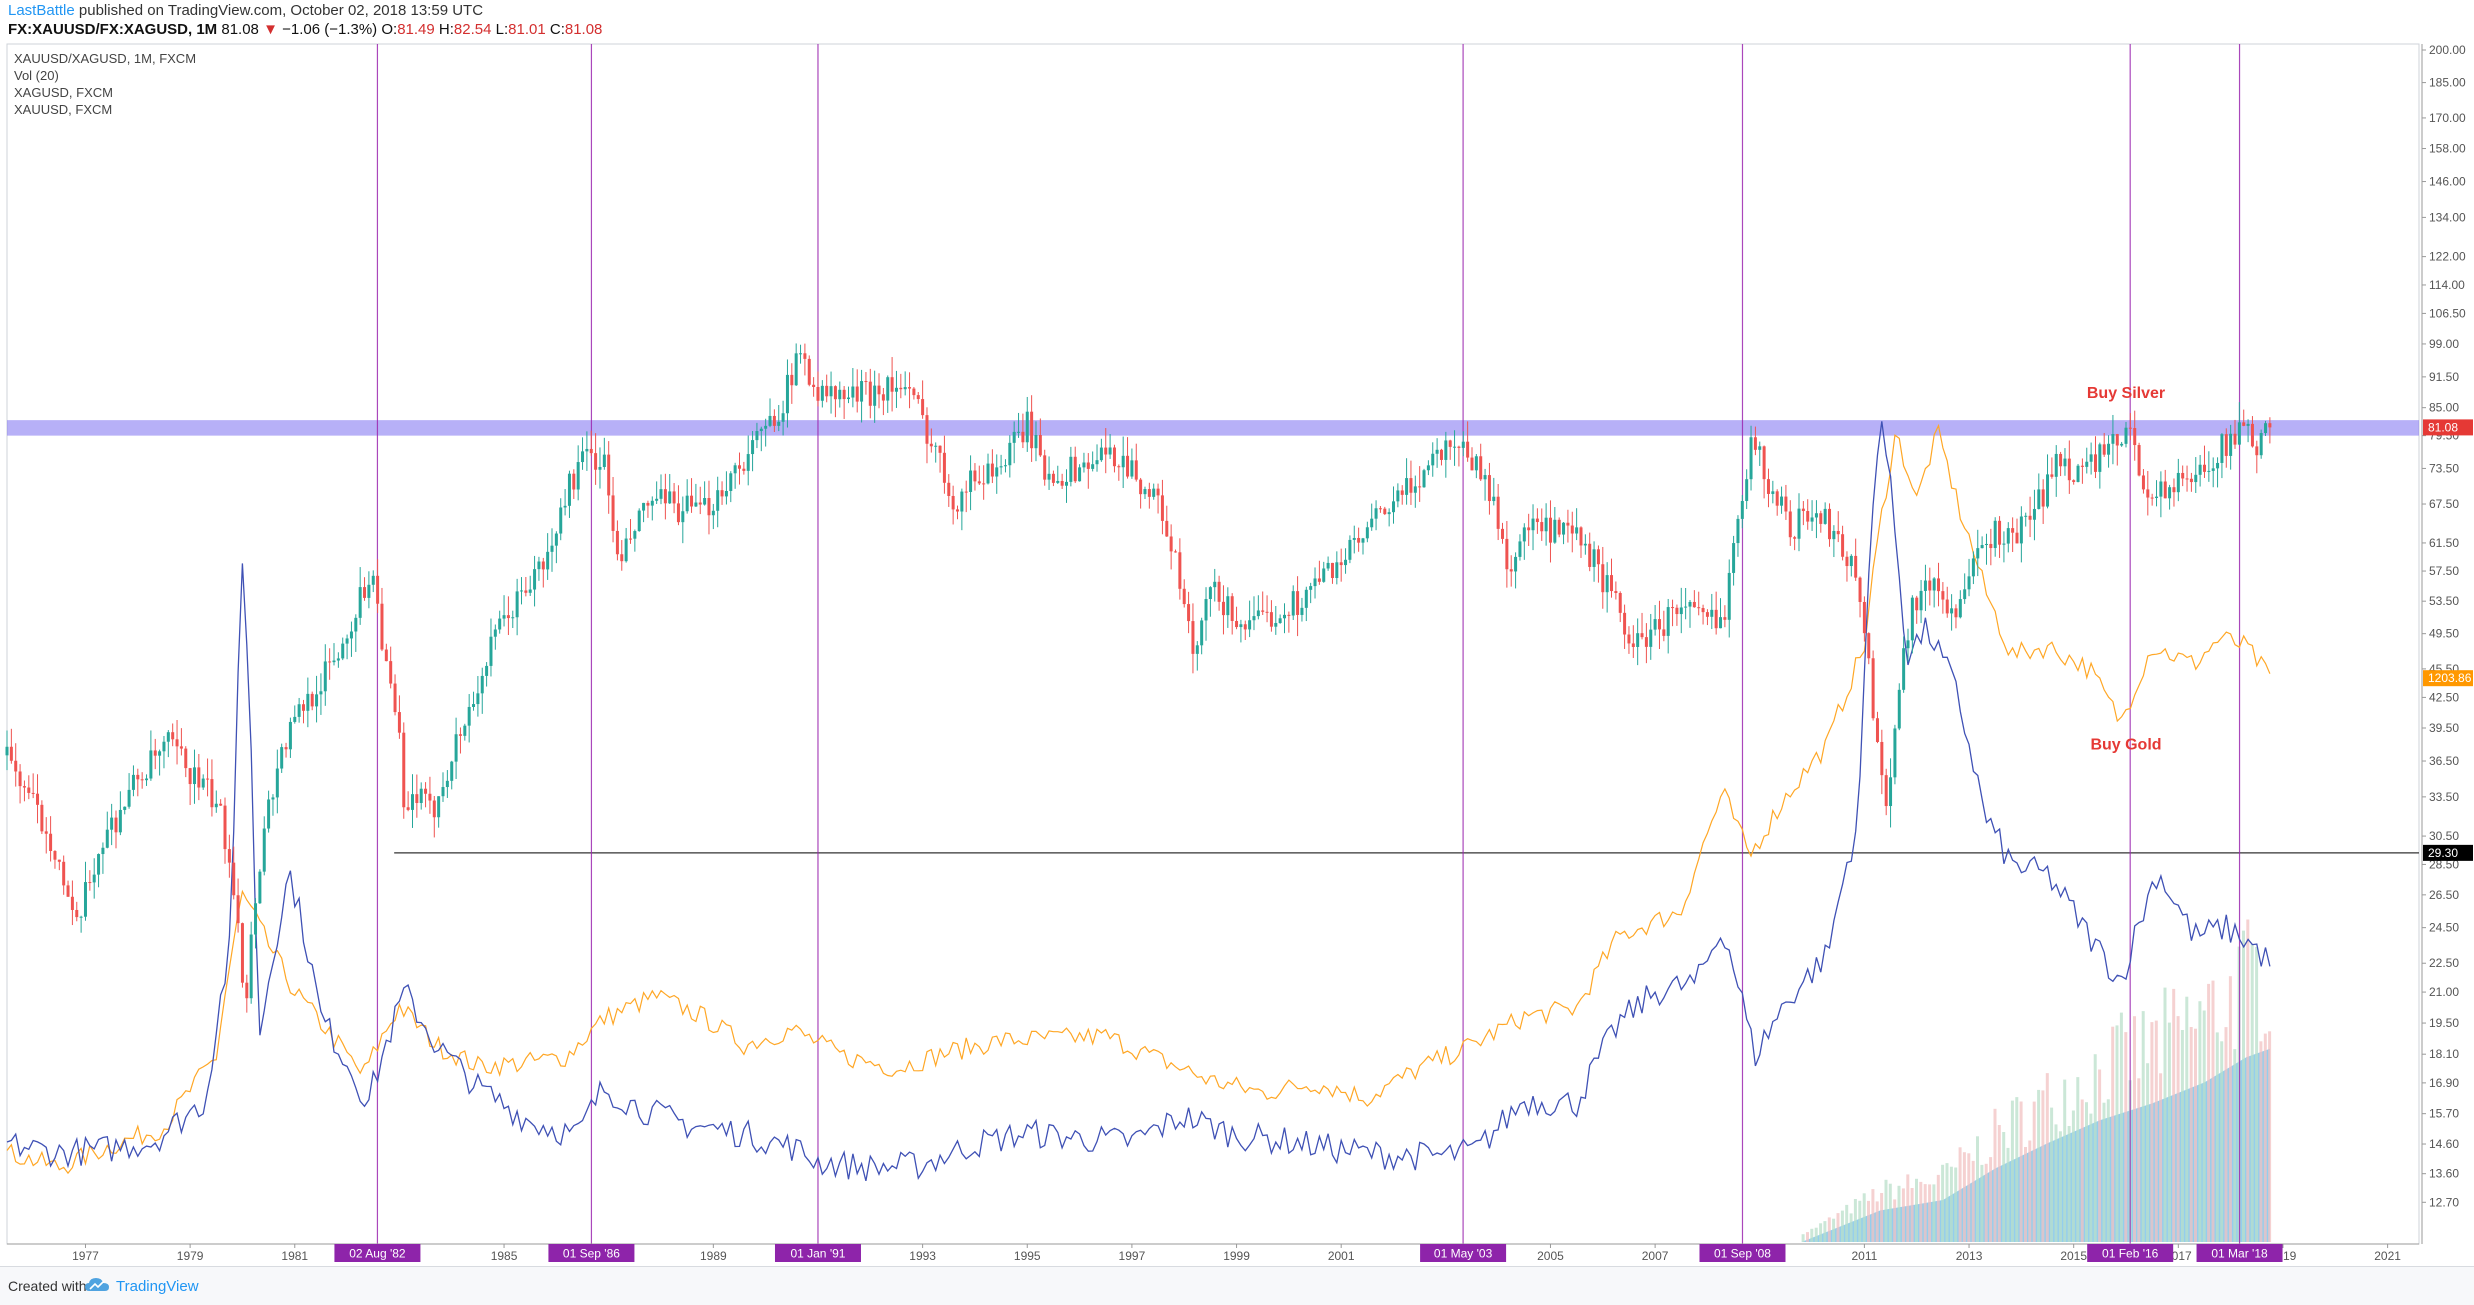  I want to click on price-tick-label: 122.00, so click(2447, 257).